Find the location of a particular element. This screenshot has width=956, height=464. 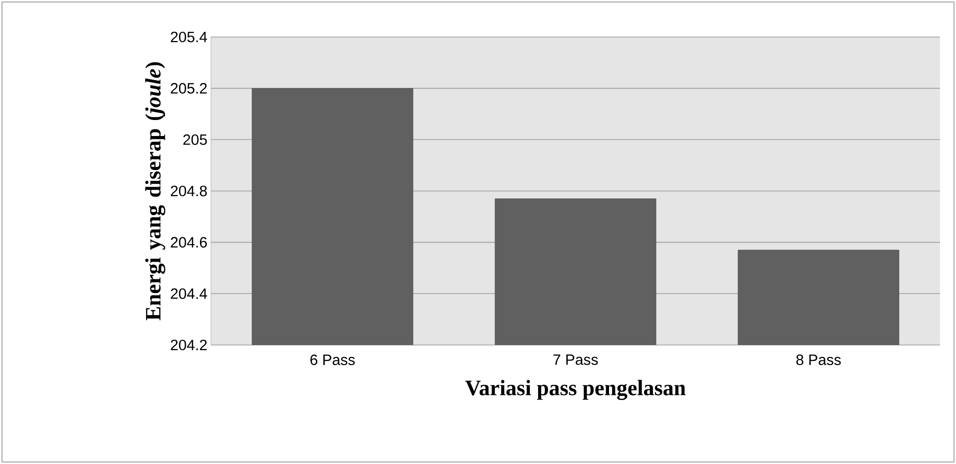

x-tick-label: 7 Pass is located at coordinates (575, 359).